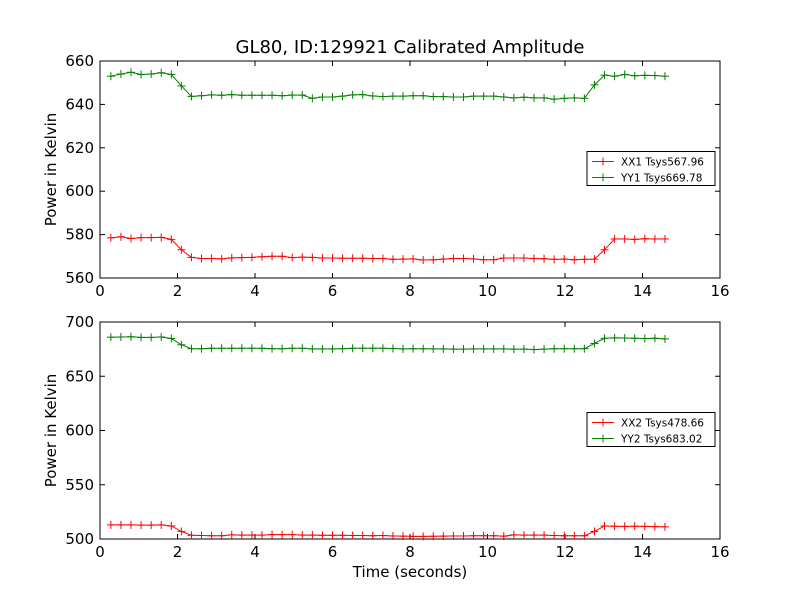 Image resolution: width=800 pixels, height=600 pixels. Describe the element at coordinates (642, 291) in the screenshot. I see `x-tick-label: 14` at that location.